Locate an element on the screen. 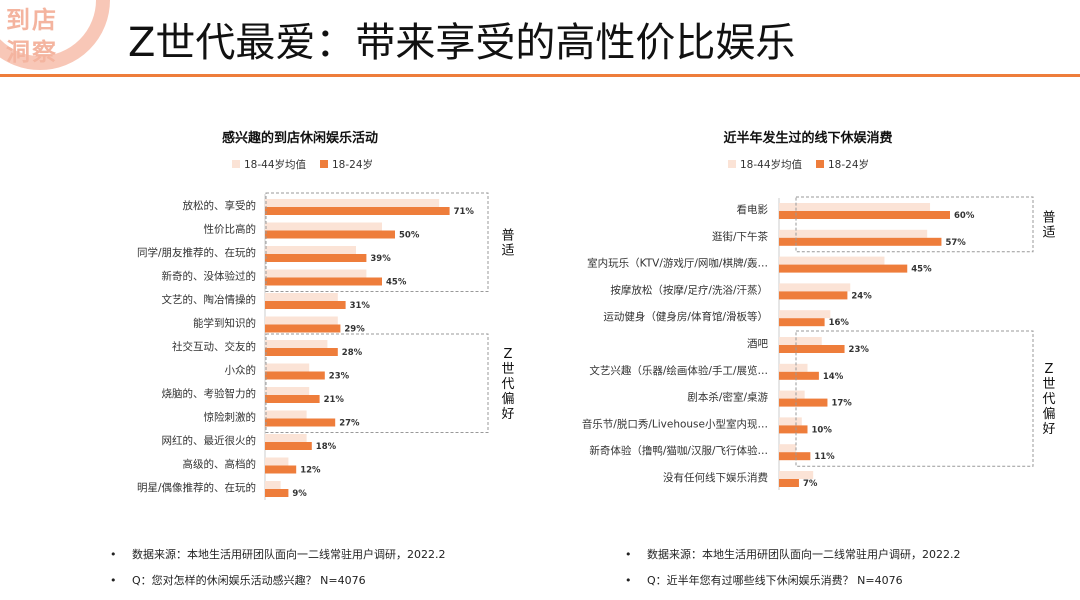 Image resolution: width=1080 pixels, height=600 pixels. value-label: 39% is located at coordinates (380, 259).